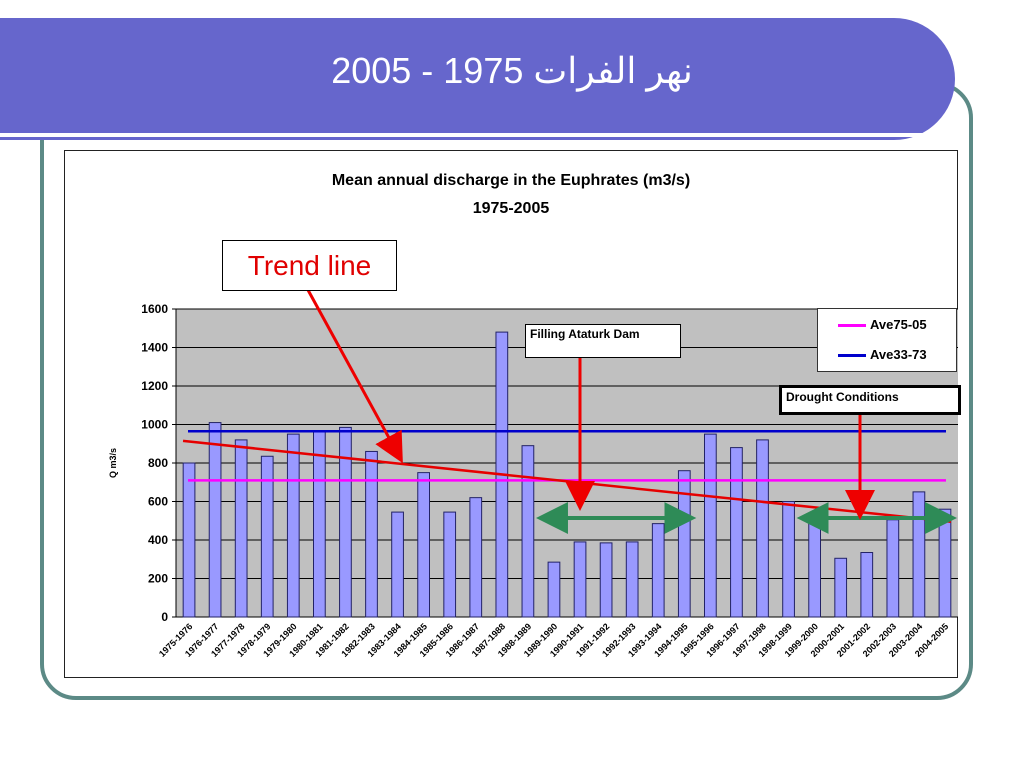 This screenshot has height=768, width=1024. What do you see at coordinates (887, 340) in the screenshot?
I see `chart-legend: Ave75-05 Ave33-73` at bounding box center [887, 340].